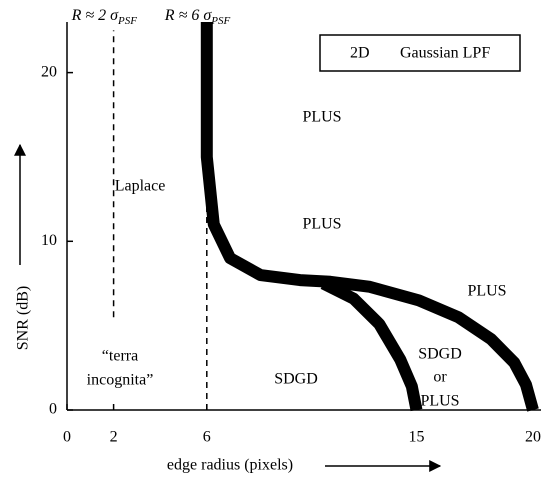  I want to click on x-tick-label: 2, so click(114, 437).